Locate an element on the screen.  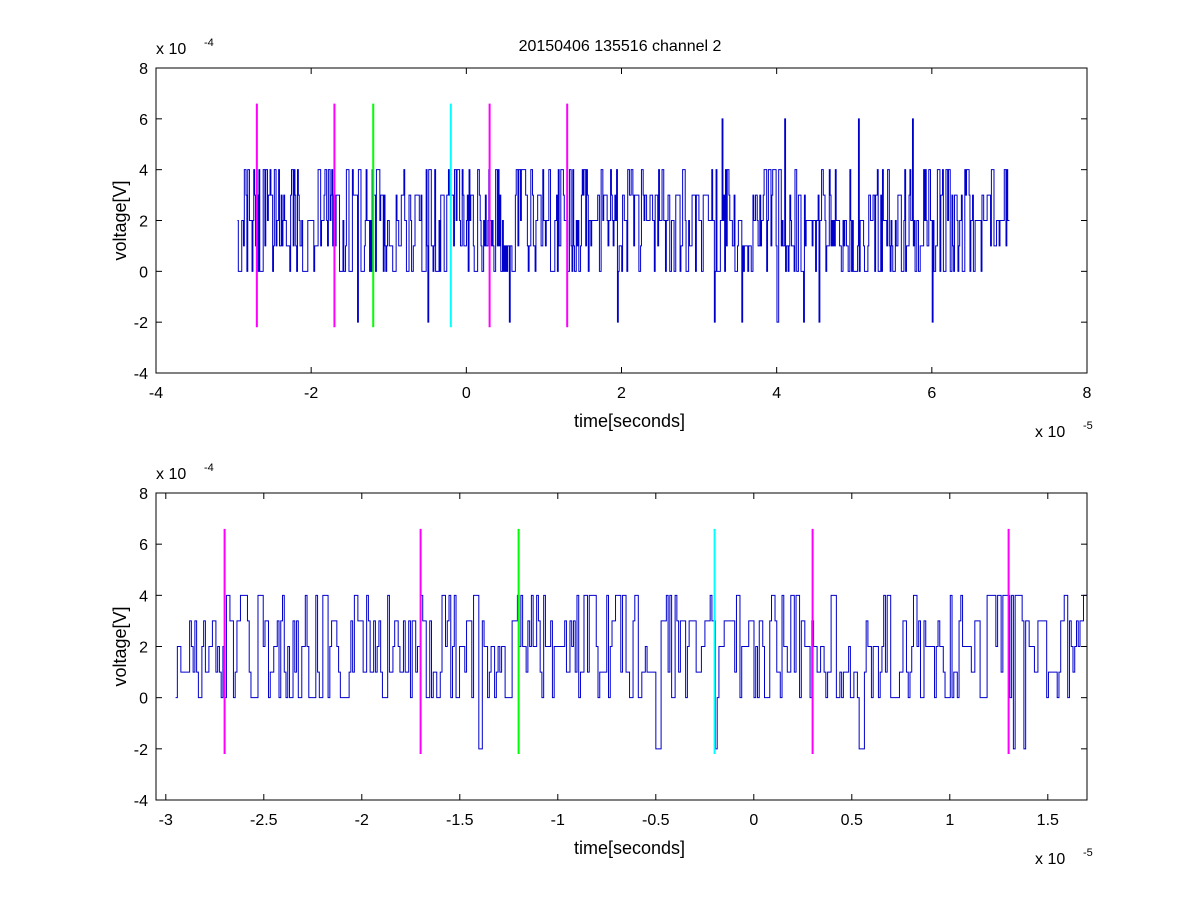
x-tick-label: -3 is located at coordinates (166, 820).